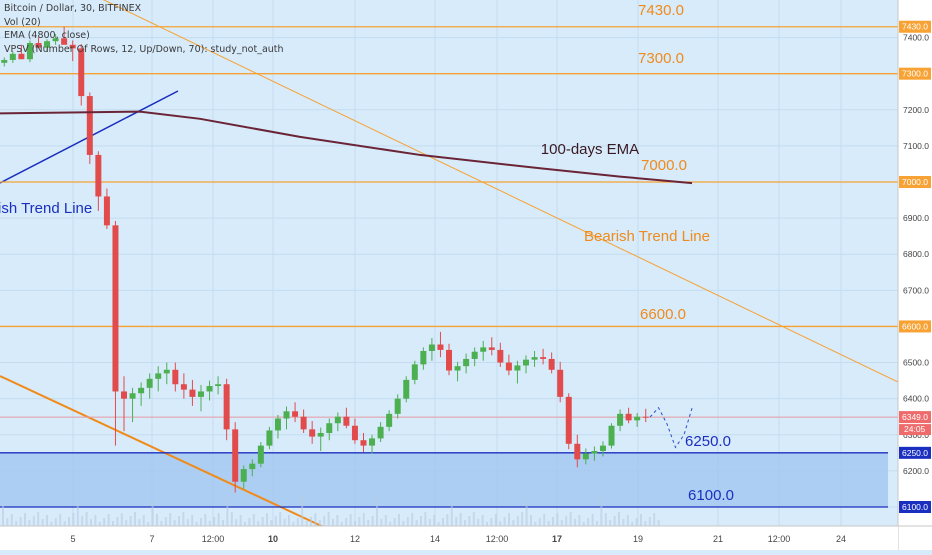 This screenshot has width=932, height=555. What do you see at coordinates (47, 35) in the screenshot?
I see `legend-ema: EMA (4800, close)` at bounding box center [47, 35].